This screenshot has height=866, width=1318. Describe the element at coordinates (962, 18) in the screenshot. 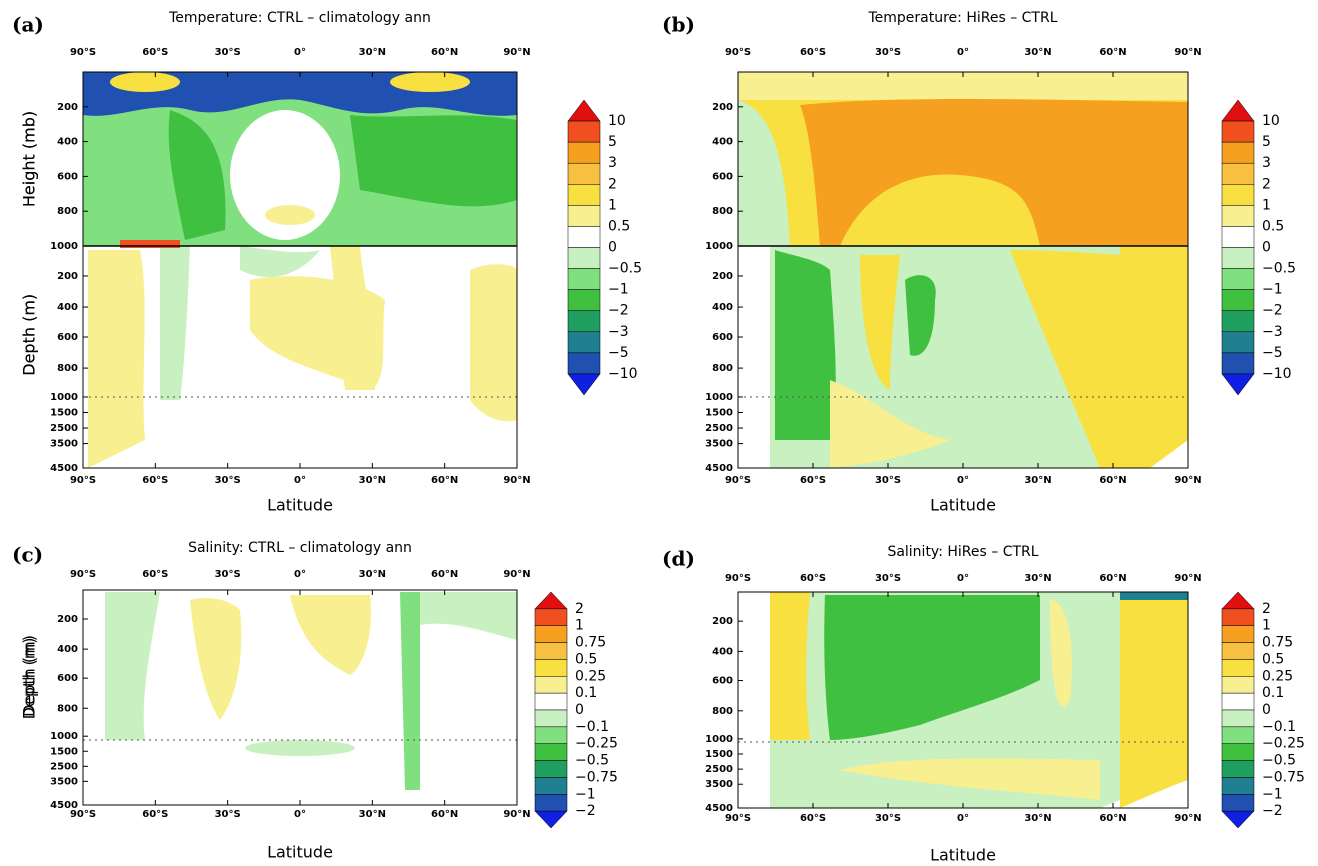

I see `panel-title: Temperature: HiRes – CTRL` at that location.